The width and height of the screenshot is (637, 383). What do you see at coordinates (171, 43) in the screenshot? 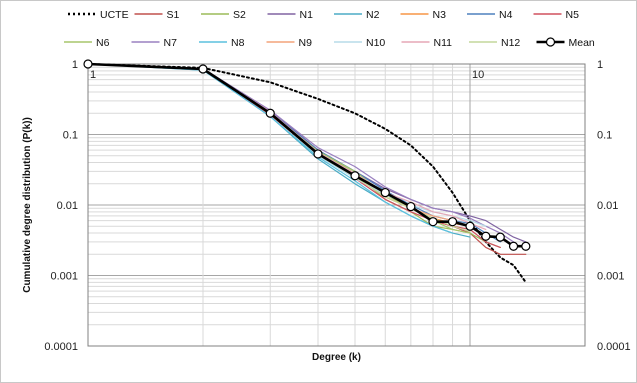
I see `legend-label-n7: N7` at bounding box center [171, 43].